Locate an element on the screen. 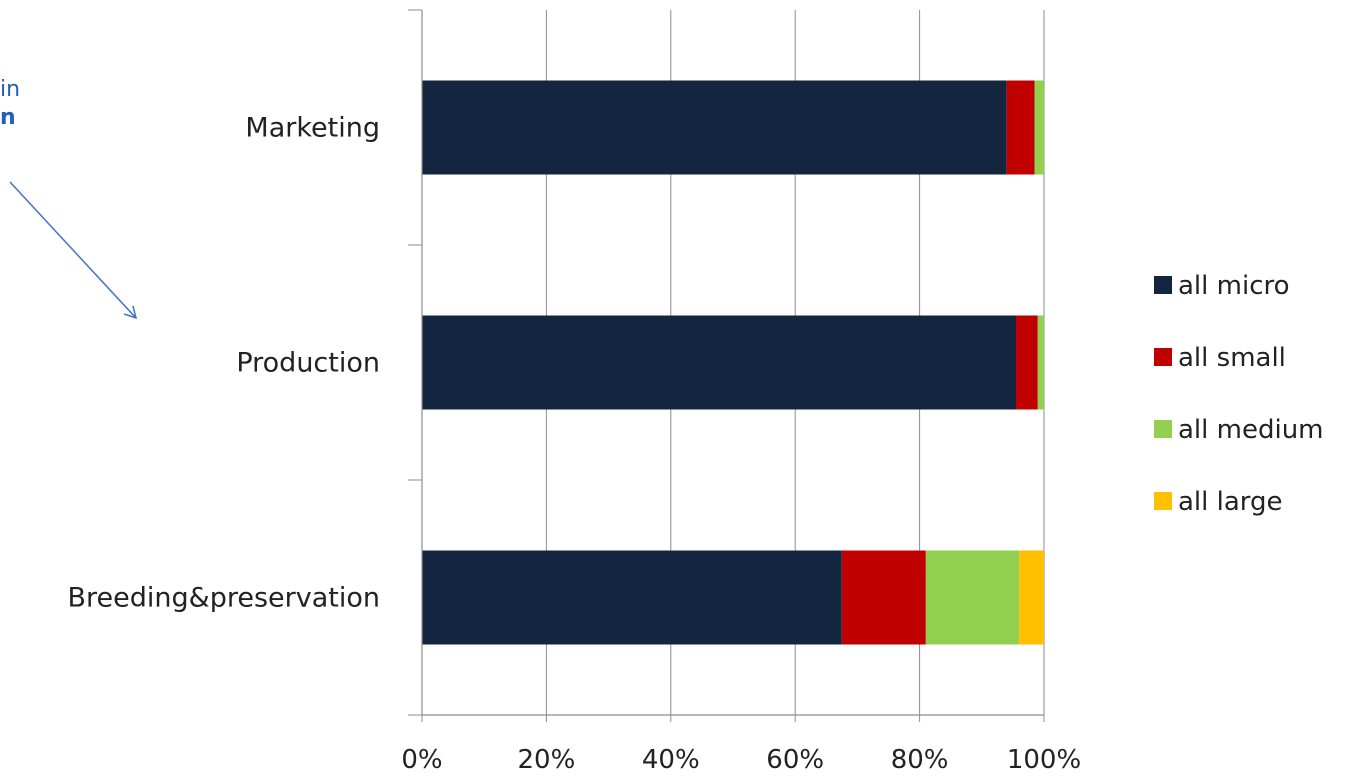 Image resolution: width=1365 pixels, height=783 pixels. legend-label: all large is located at coordinates (1230, 502).